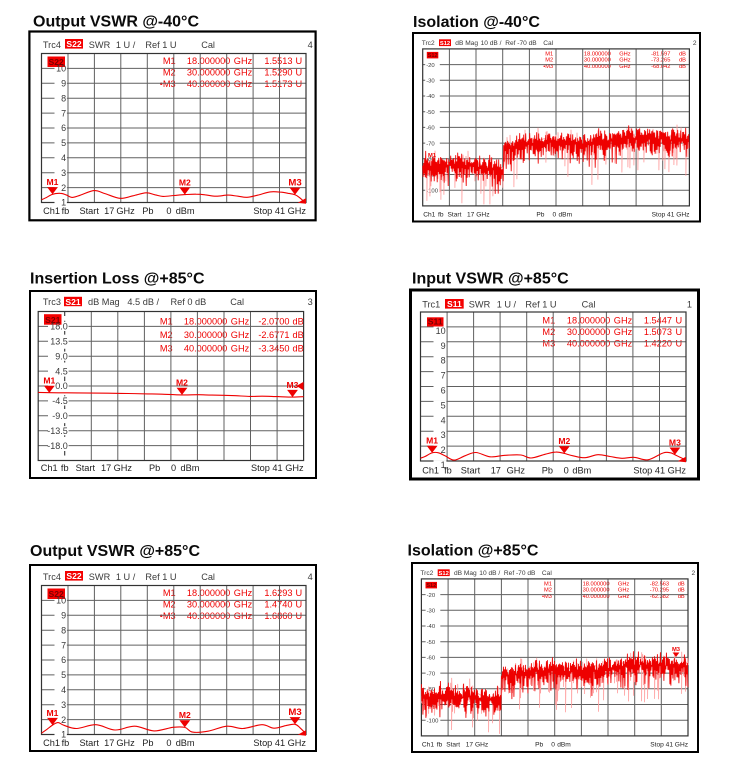 The width and height of the screenshot is (730, 783). I want to click on svg-text: 4, so click(310, 45).